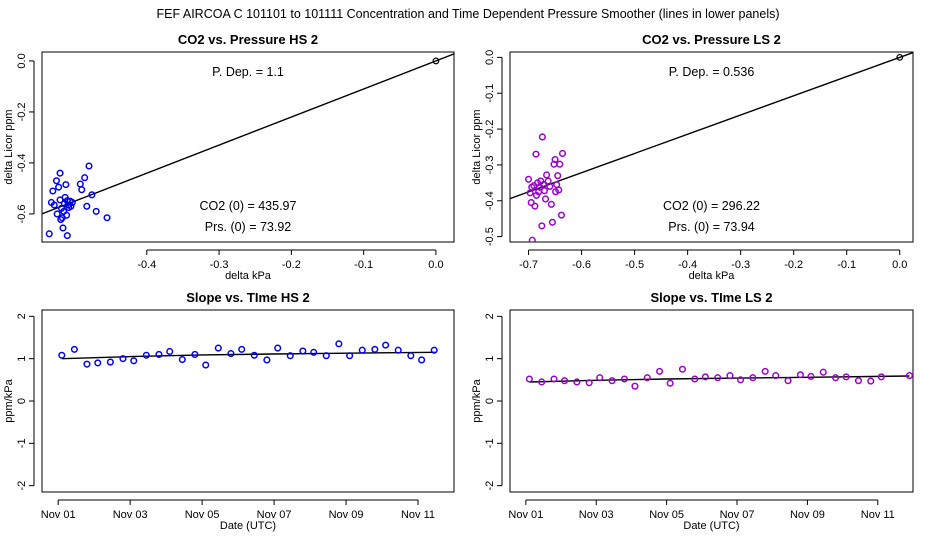  Describe the element at coordinates (711, 39) in the screenshot. I see `ls-pressure-title: CO2 vs. Pressure LS 2` at that location.